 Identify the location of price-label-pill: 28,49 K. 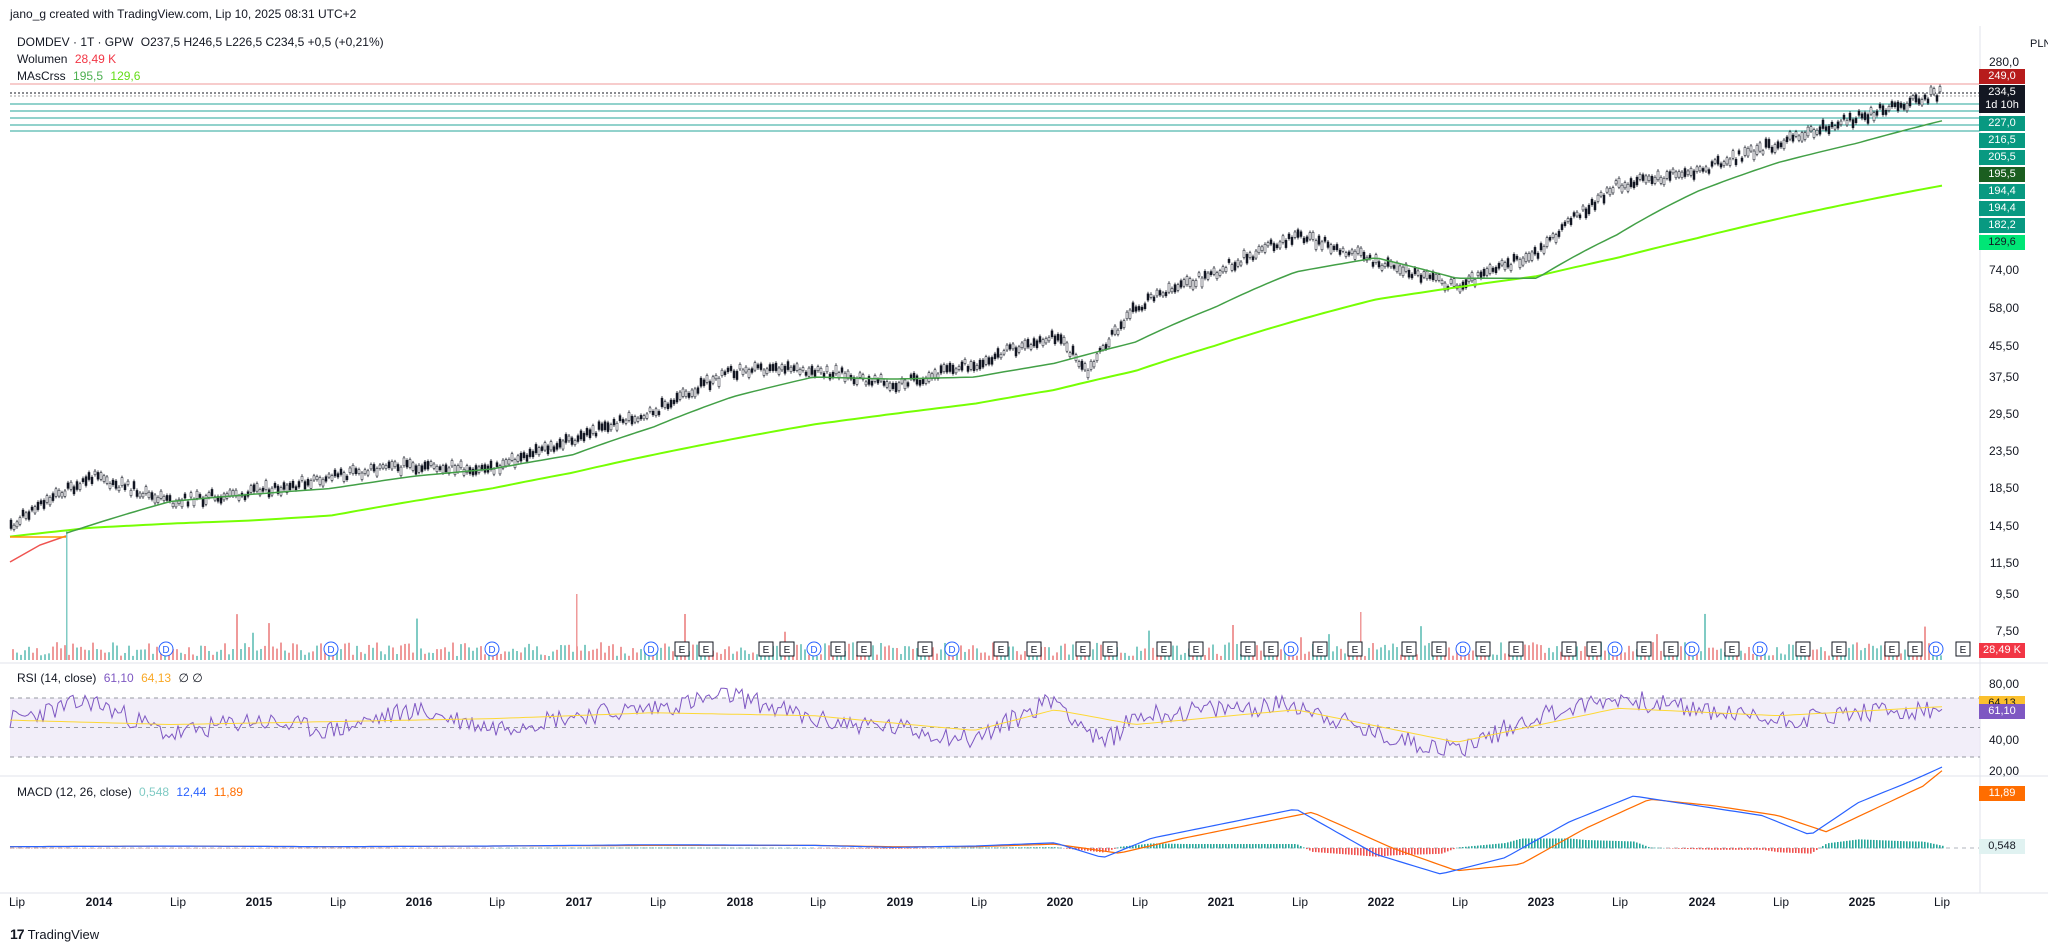
(2002, 650).